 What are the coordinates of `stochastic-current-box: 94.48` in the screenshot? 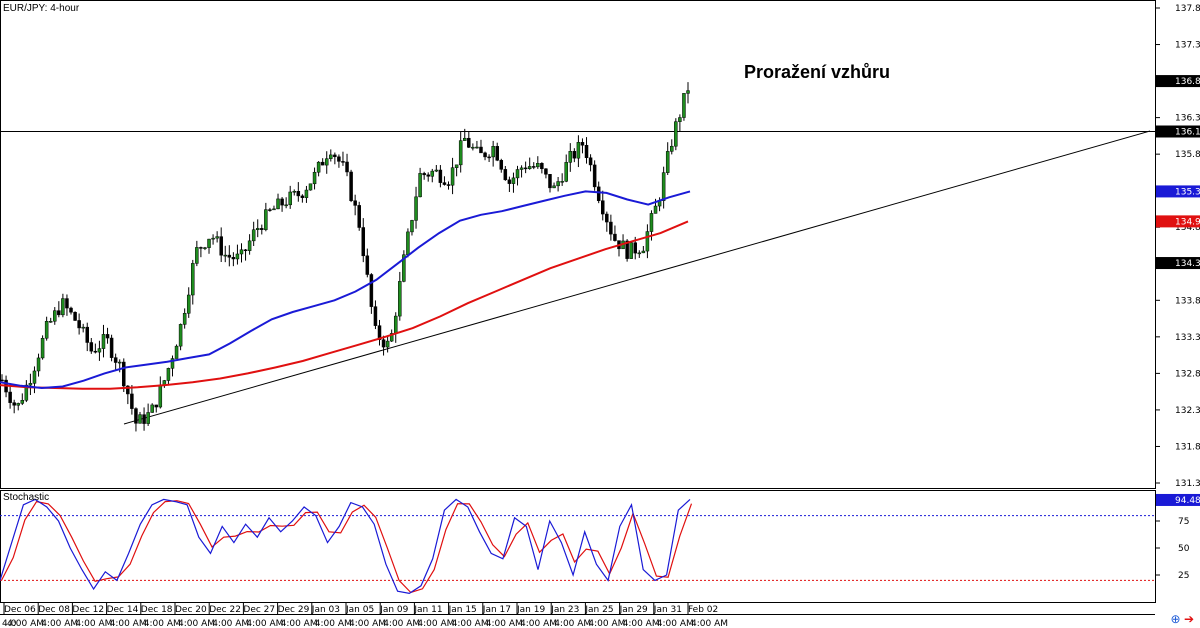 It's located at (1178, 499).